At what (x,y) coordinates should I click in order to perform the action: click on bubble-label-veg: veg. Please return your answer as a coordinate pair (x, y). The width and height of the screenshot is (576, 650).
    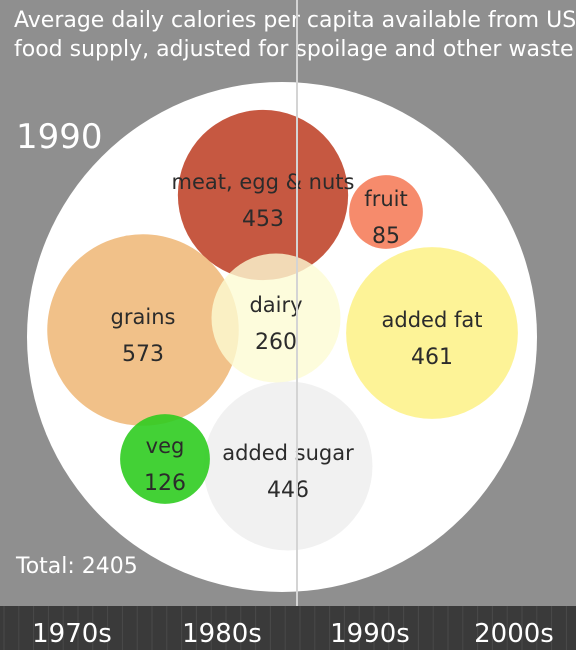
    Looking at the image, I should click on (165, 446).